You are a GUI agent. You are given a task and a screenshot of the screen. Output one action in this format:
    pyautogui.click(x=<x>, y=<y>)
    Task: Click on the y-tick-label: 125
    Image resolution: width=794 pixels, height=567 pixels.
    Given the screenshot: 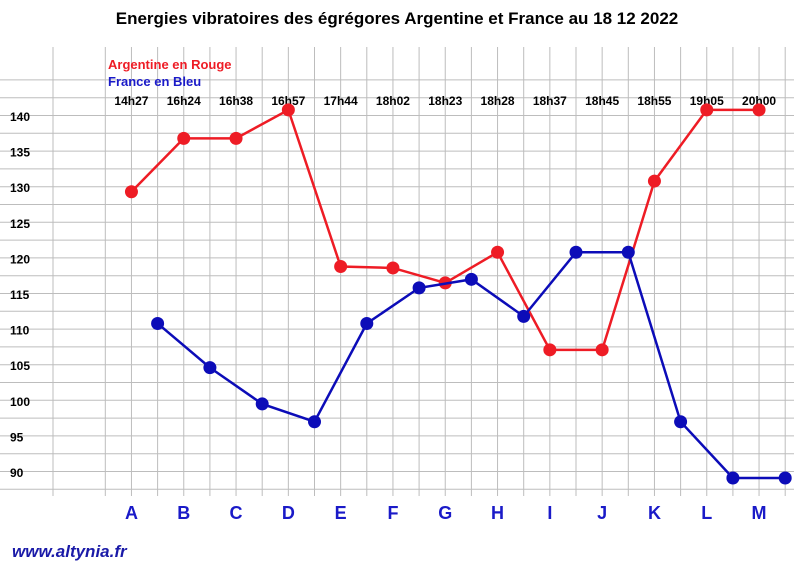 What is the action you would take?
    pyautogui.click(x=20, y=224)
    